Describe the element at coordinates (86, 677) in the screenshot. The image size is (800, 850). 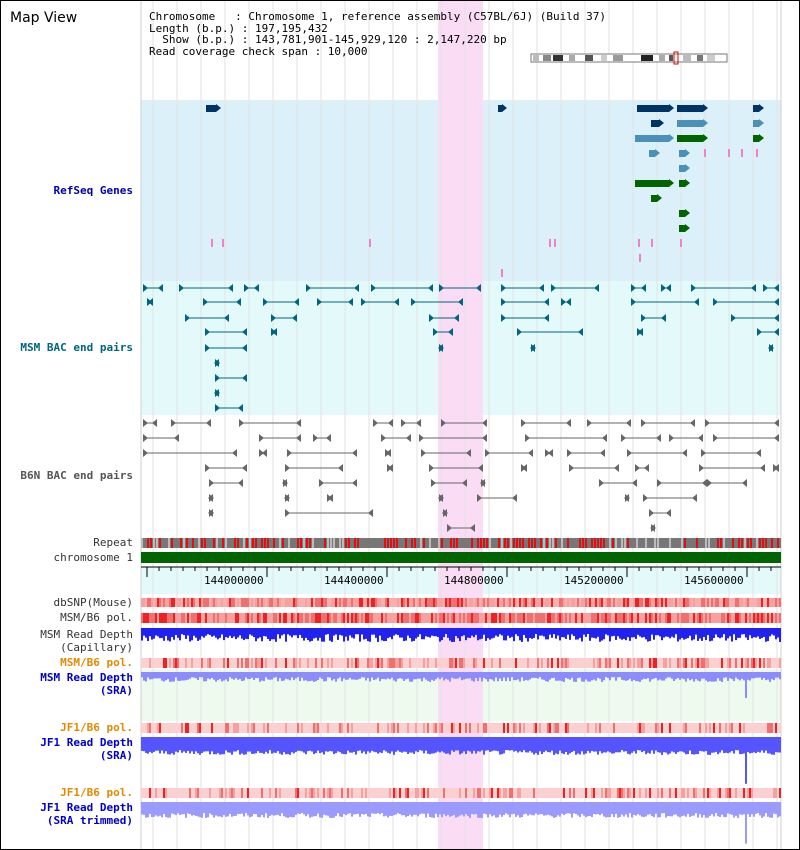
I see `msm-read-depth-sra-label: MSM Read Depth` at that location.